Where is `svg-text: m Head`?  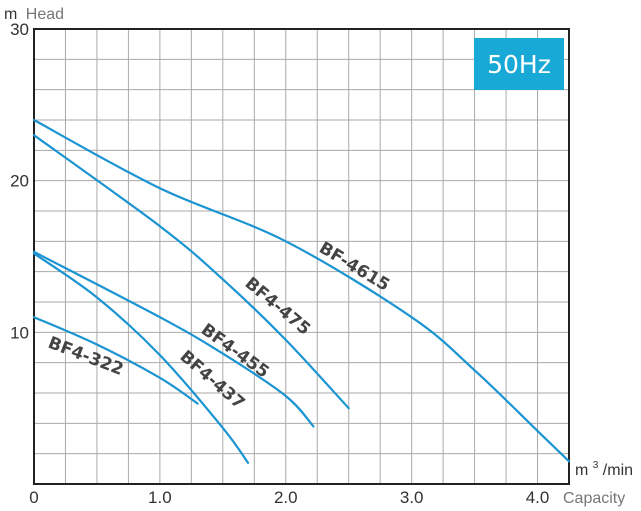 svg-text: m Head is located at coordinates (34, 14).